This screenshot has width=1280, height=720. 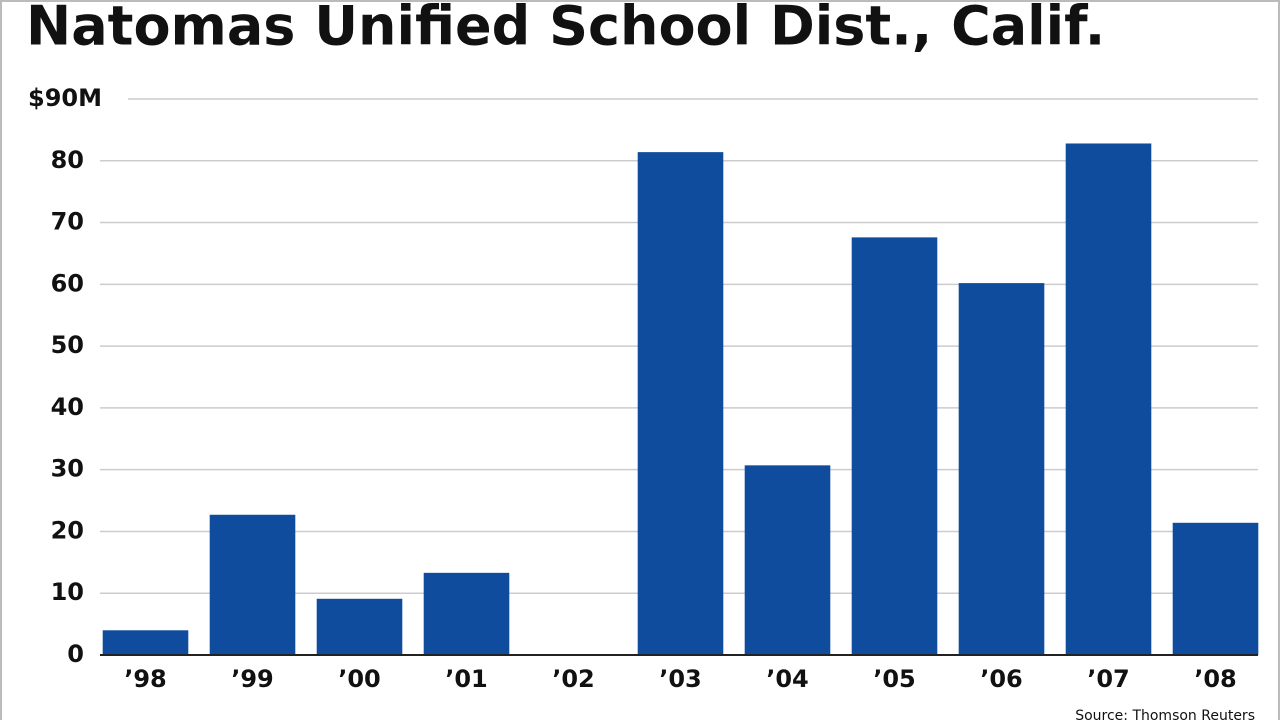 What do you see at coordinates (894, 679) in the screenshot?
I see `x-tick-label: ’05` at bounding box center [894, 679].